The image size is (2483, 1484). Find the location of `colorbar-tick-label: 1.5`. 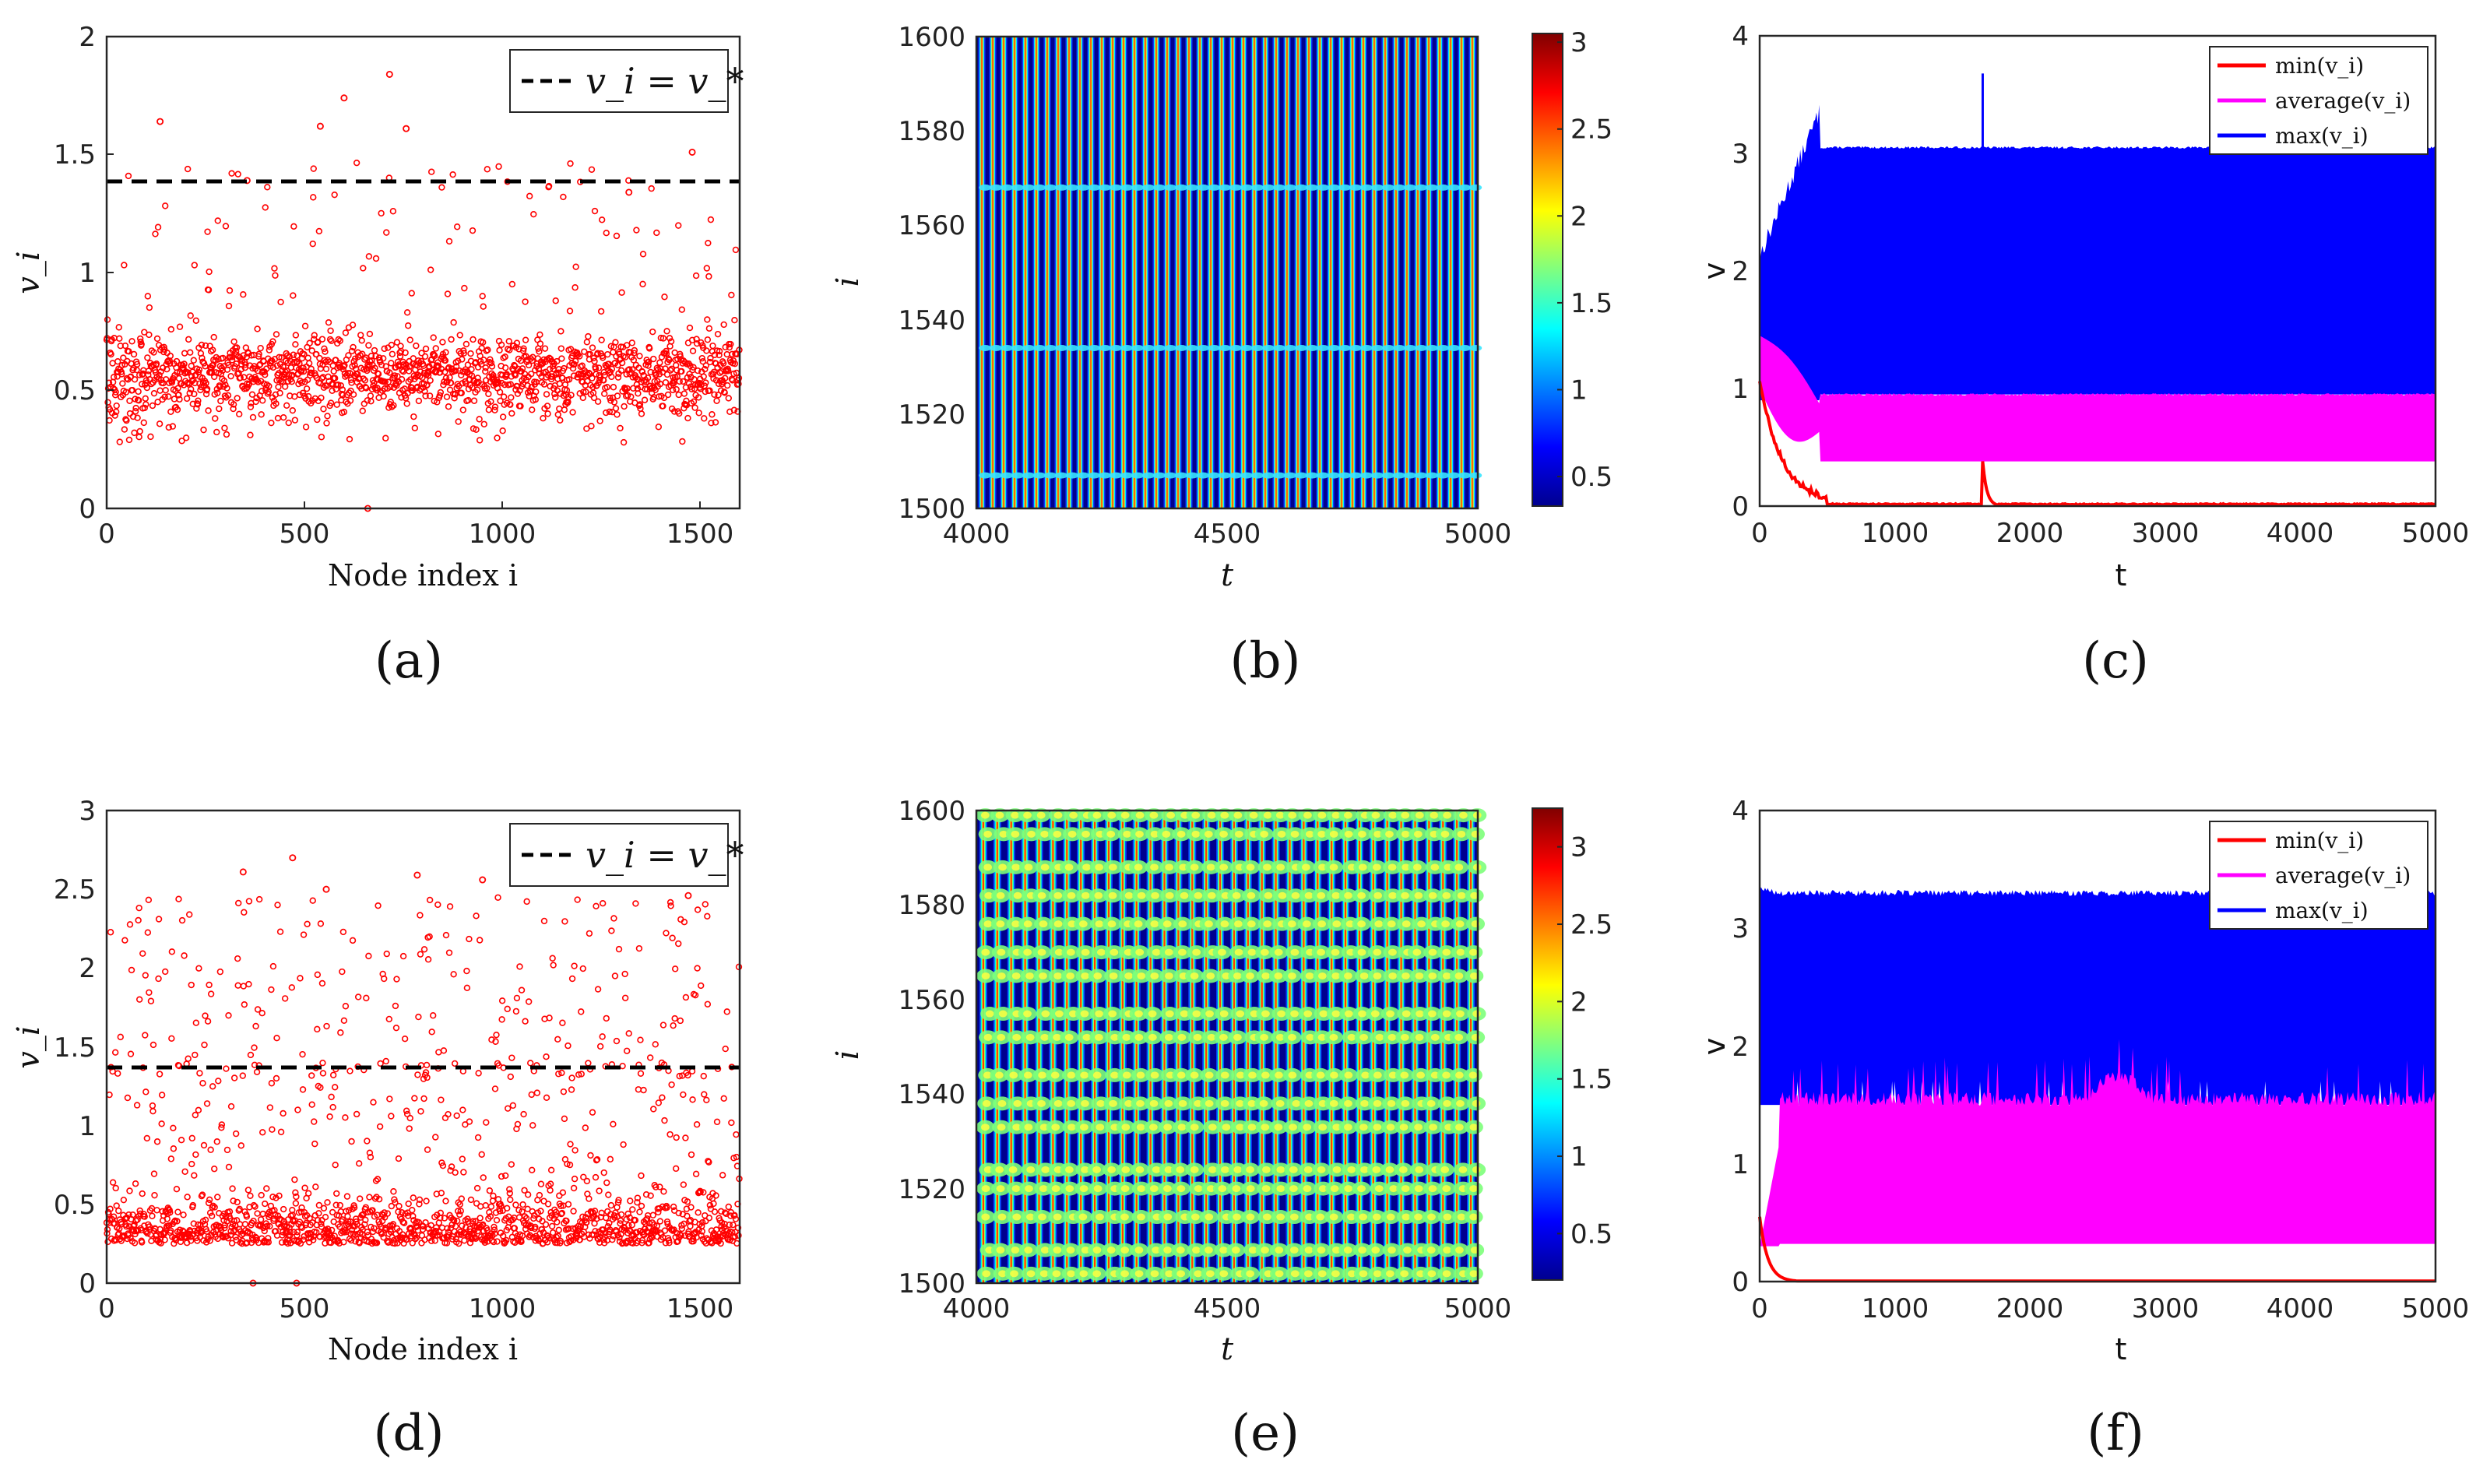

colorbar-tick-label: 1.5 is located at coordinates (1591, 303).